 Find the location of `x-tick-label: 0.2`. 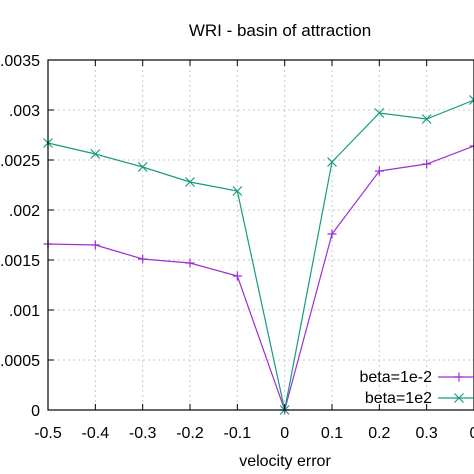

x-tick-label: 0.2 is located at coordinates (379, 433).